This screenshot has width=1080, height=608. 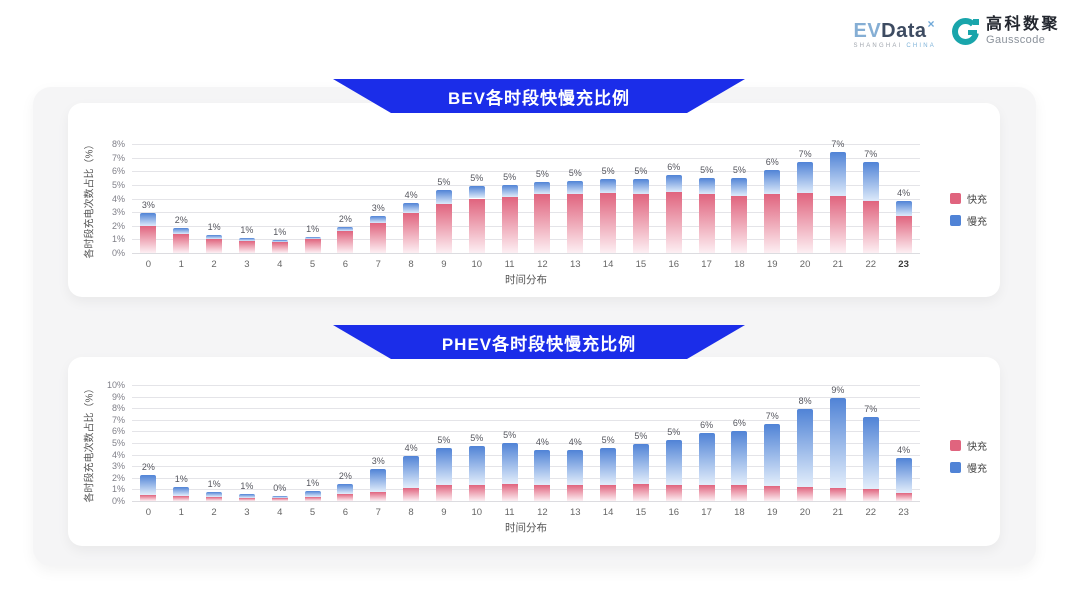 I want to click on gausscode-logo: 高科数聚 Gausscode, so click(x=1005, y=31).